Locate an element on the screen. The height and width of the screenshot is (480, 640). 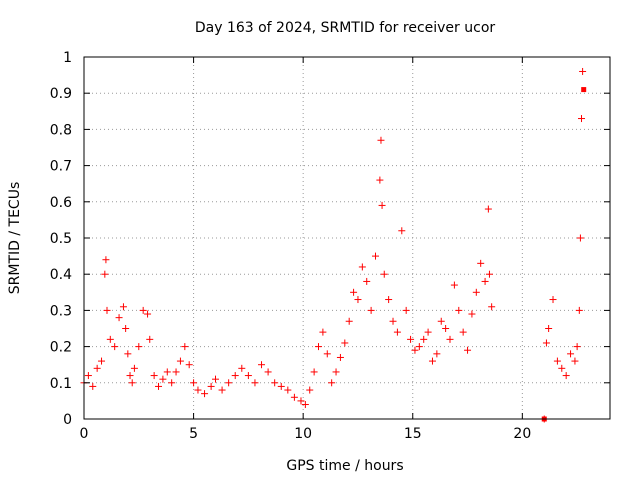
x-tick-label: 0 is located at coordinates (84, 434).